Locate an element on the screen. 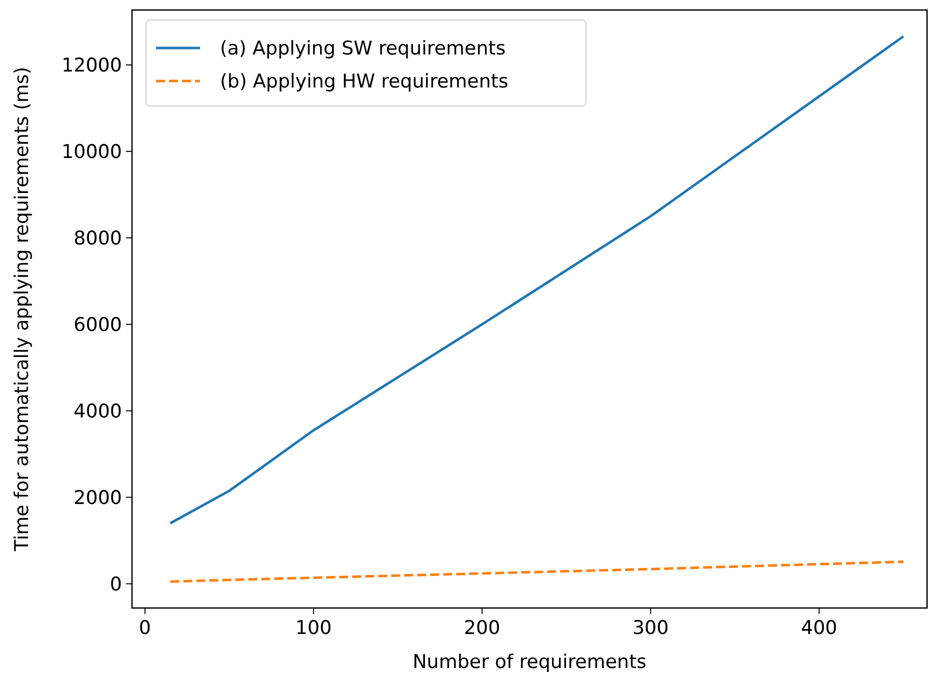 The height and width of the screenshot is (678, 928). x-tick-label: 0 is located at coordinates (145, 628).